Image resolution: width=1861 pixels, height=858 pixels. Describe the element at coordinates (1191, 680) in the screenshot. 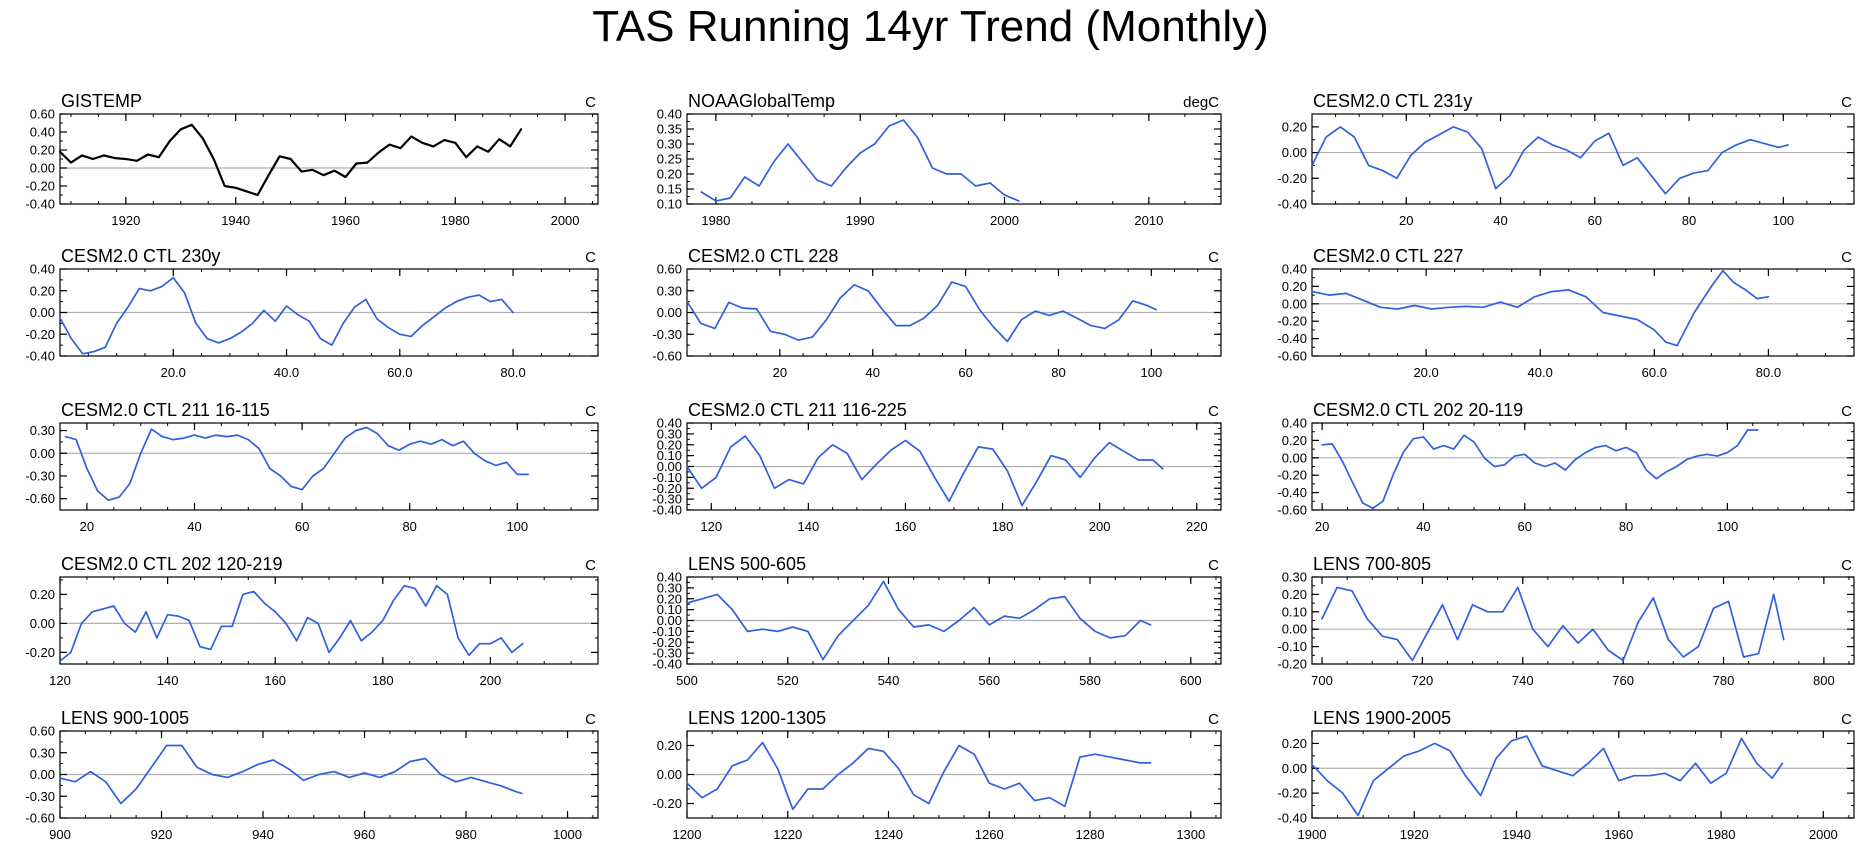

I see `x-tick-label: 600` at that location.